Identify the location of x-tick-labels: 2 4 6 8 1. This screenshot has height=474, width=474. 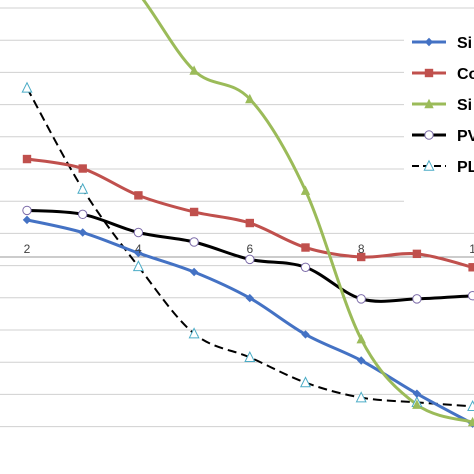
(249, 249).